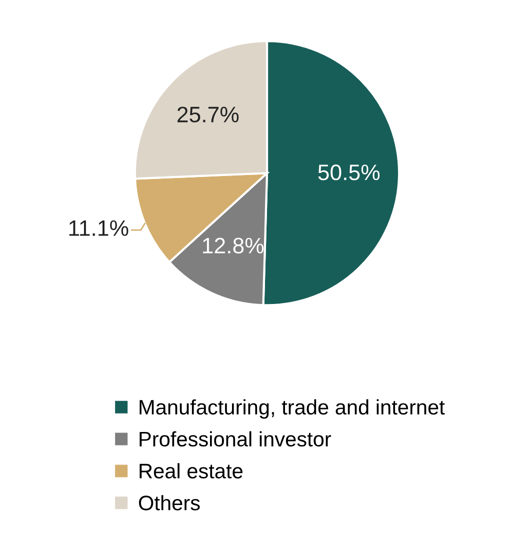  Describe the element at coordinates (233, 246) in the screenshot. I see `data-label: 12.8%` at that location.